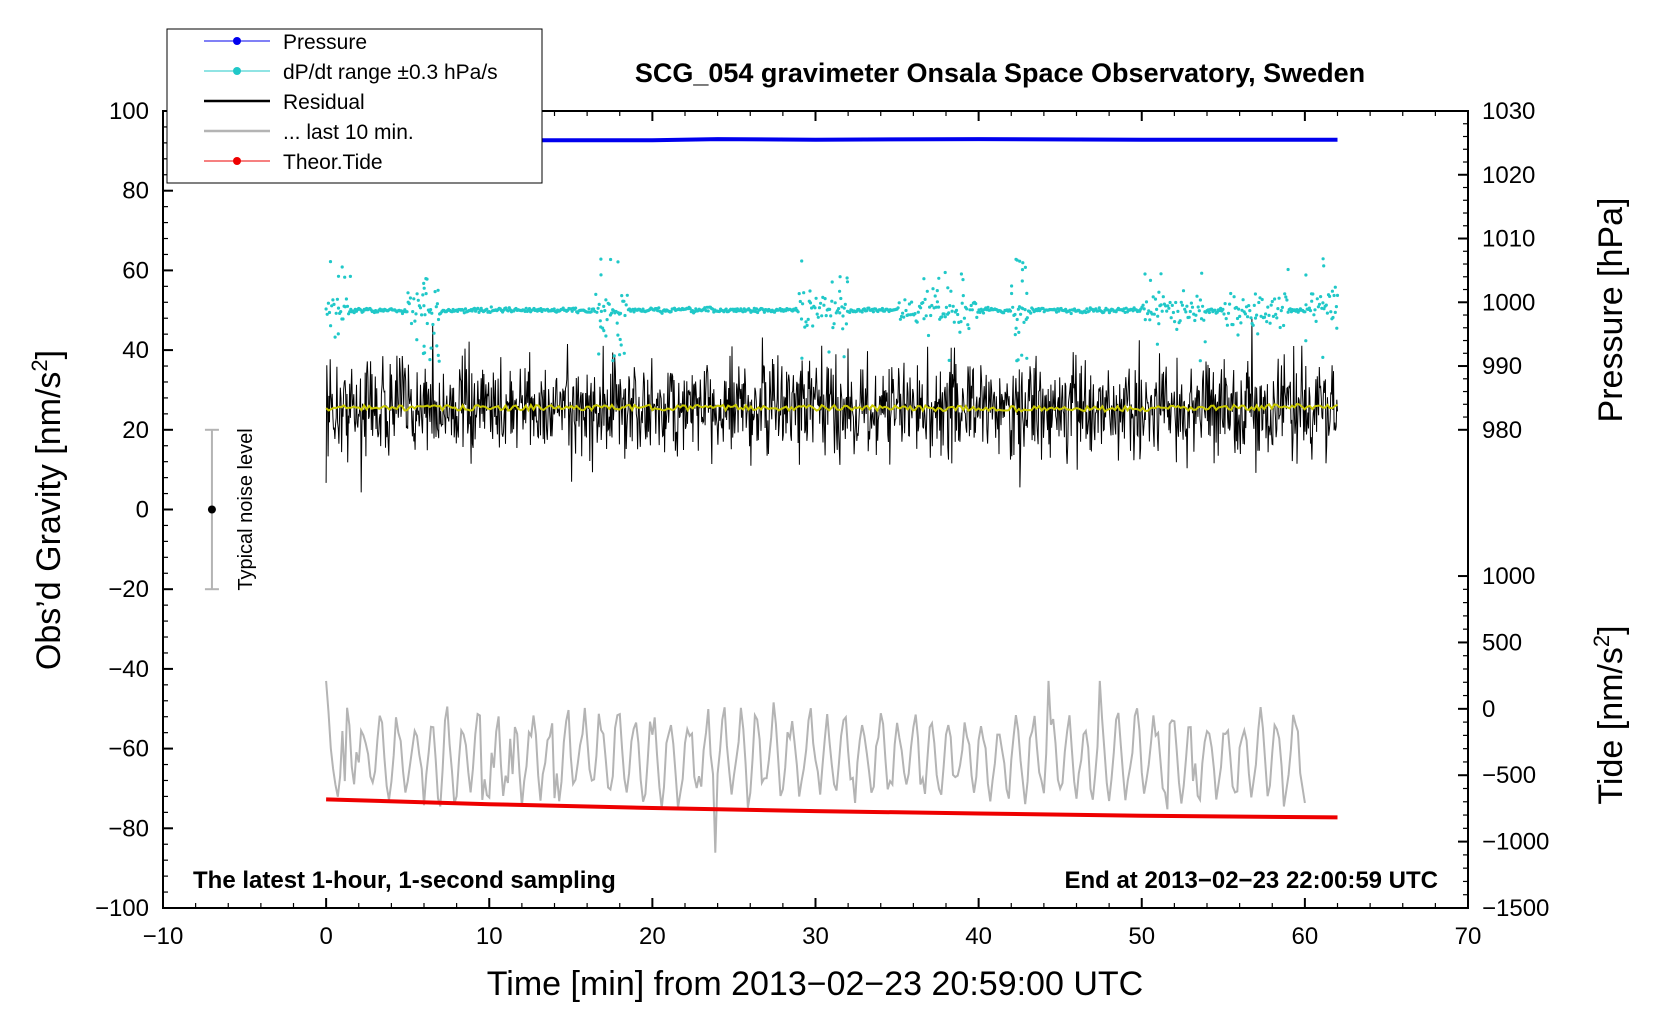  What do you see at coordinates (128, 589) in the screenshot?
I see `y-tick-label: −20` at bounding box center [128, 589].